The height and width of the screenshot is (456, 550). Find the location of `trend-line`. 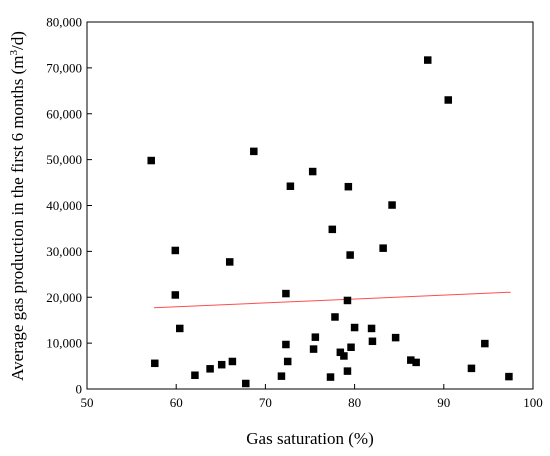

trend-line is located at coordinates (332, 300).